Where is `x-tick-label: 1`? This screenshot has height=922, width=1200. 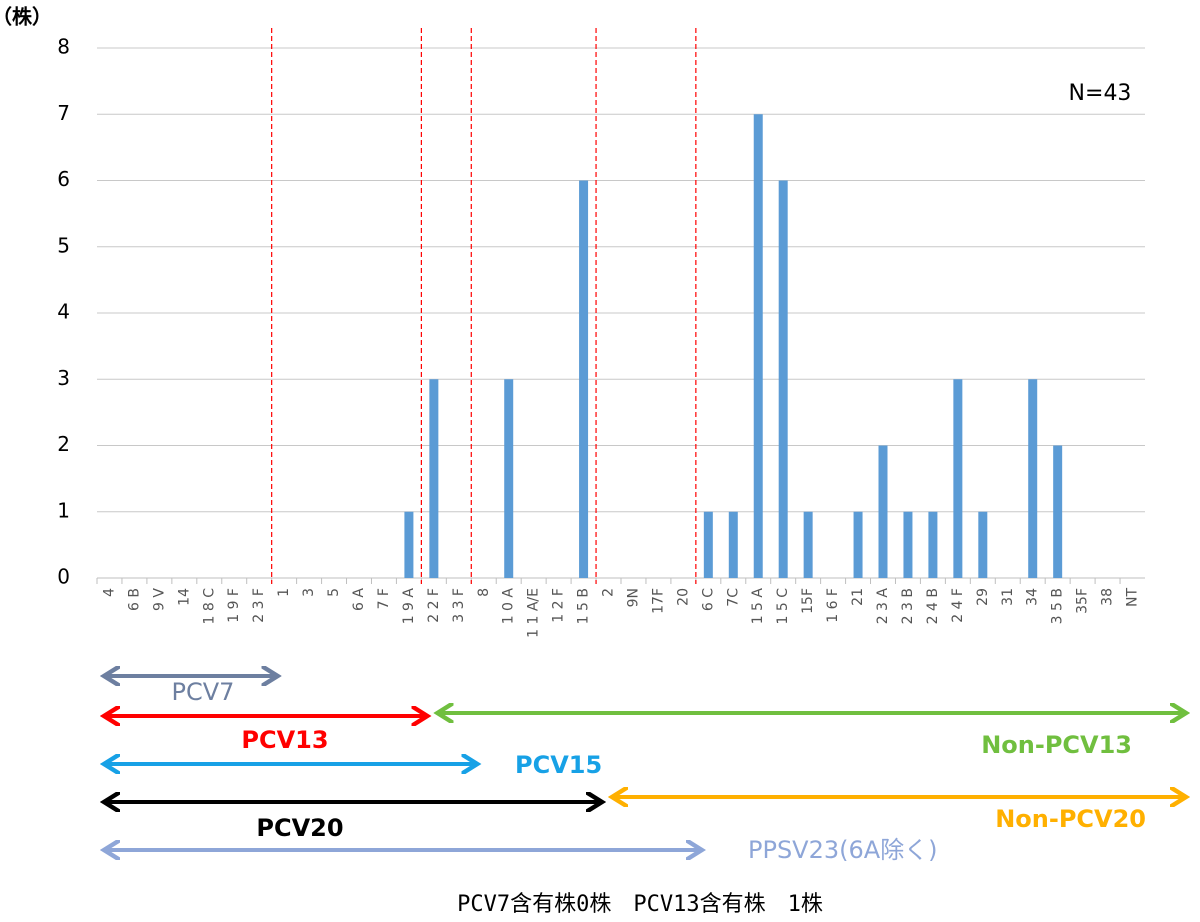
x-tick-label: 1 is located at coordinates (284, 592).